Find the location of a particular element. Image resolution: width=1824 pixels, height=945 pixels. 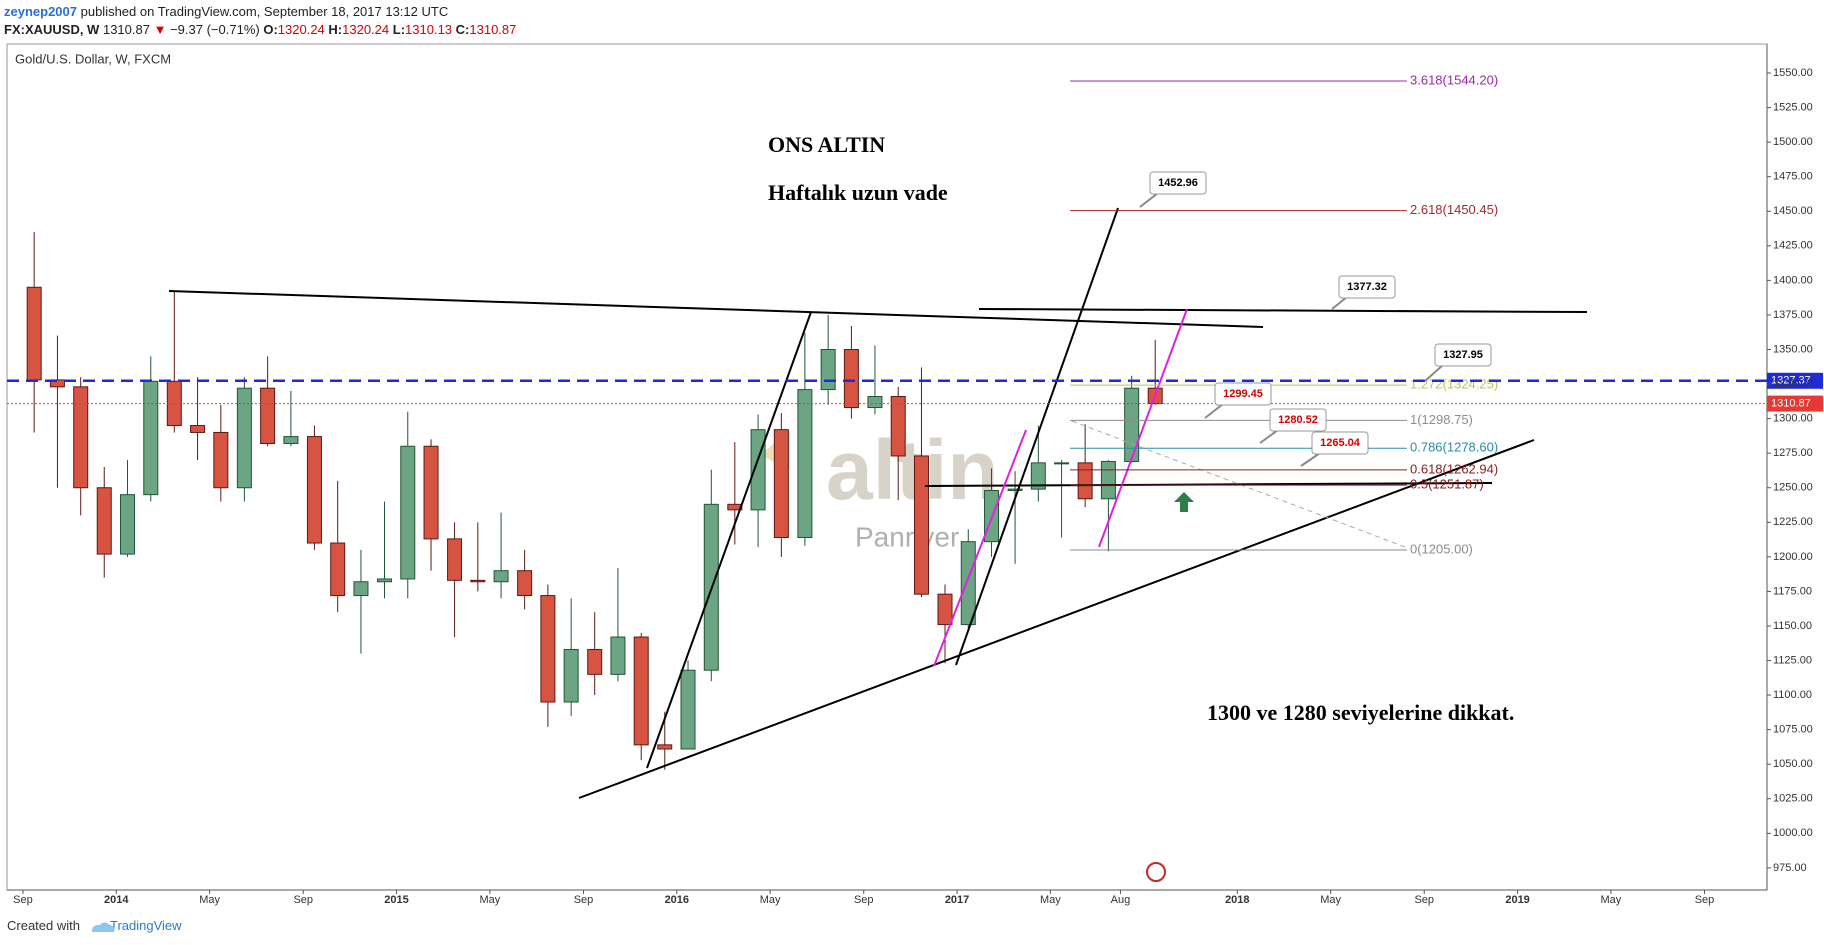

close: 1310.87 is located at coordinates (493, 29).